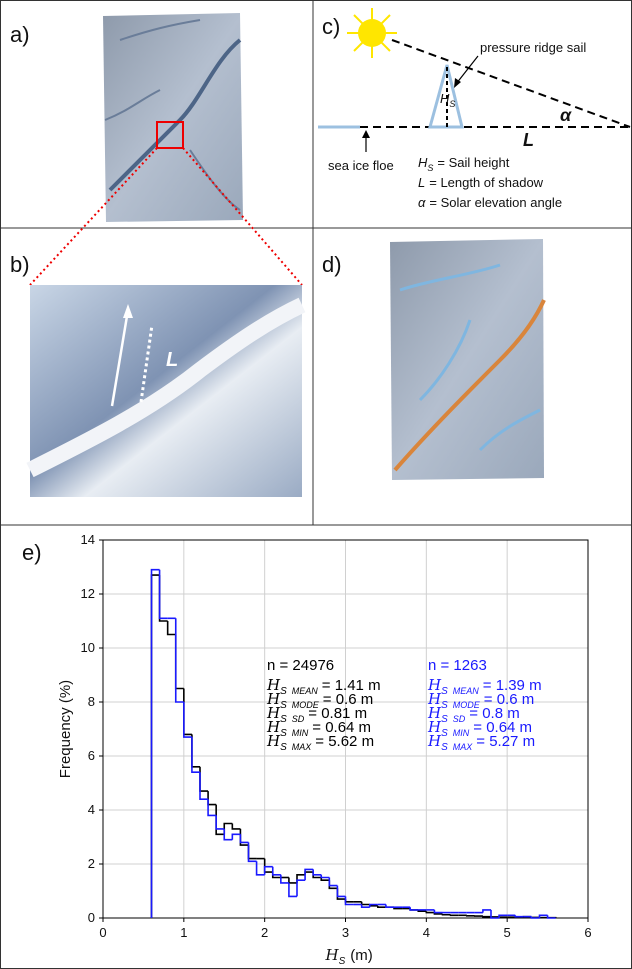 The image size is (632, 969). I want to click on lead, so click(175, 115).